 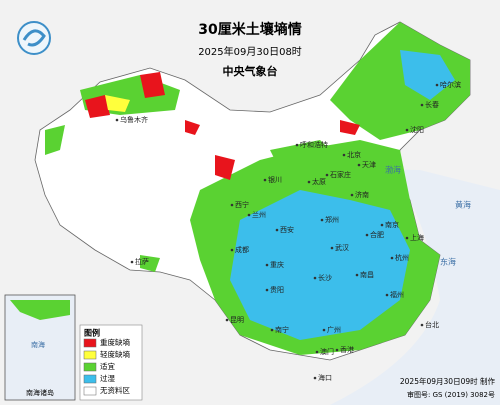 I want to click on legend-label: 无资料区, so click(x=115, y=390).